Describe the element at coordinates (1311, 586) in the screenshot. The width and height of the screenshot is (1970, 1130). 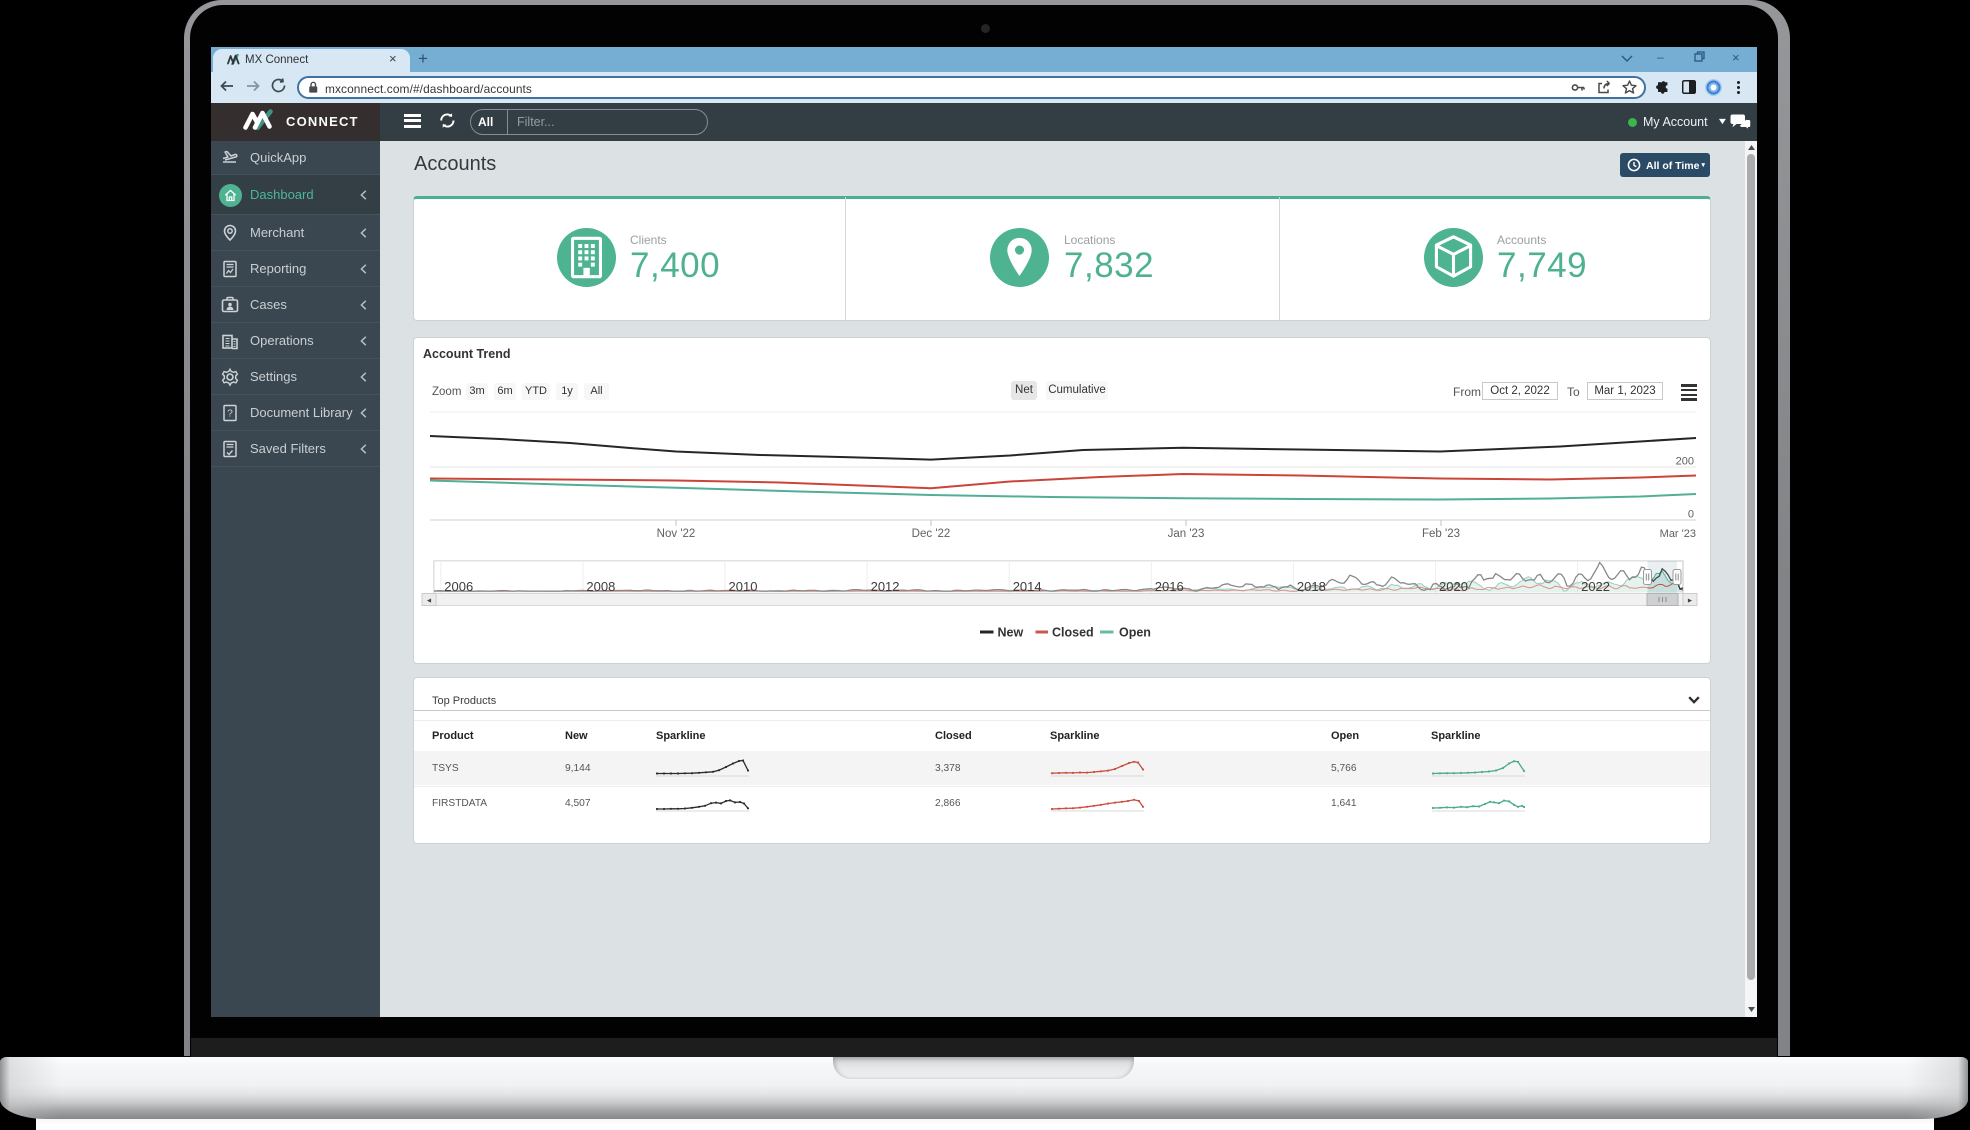
I see `svg-text: 2018` at that location.